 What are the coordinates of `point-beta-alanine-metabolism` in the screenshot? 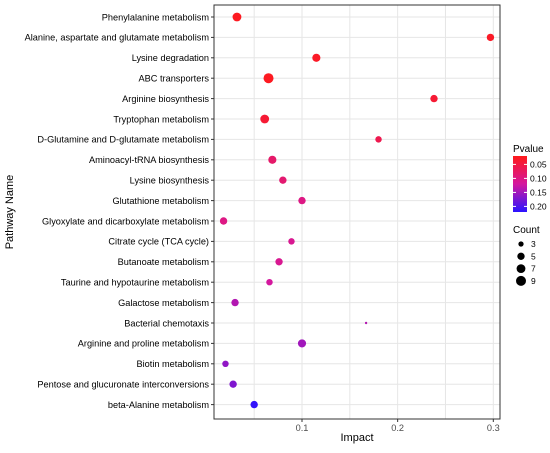 It's located at (254, 404).